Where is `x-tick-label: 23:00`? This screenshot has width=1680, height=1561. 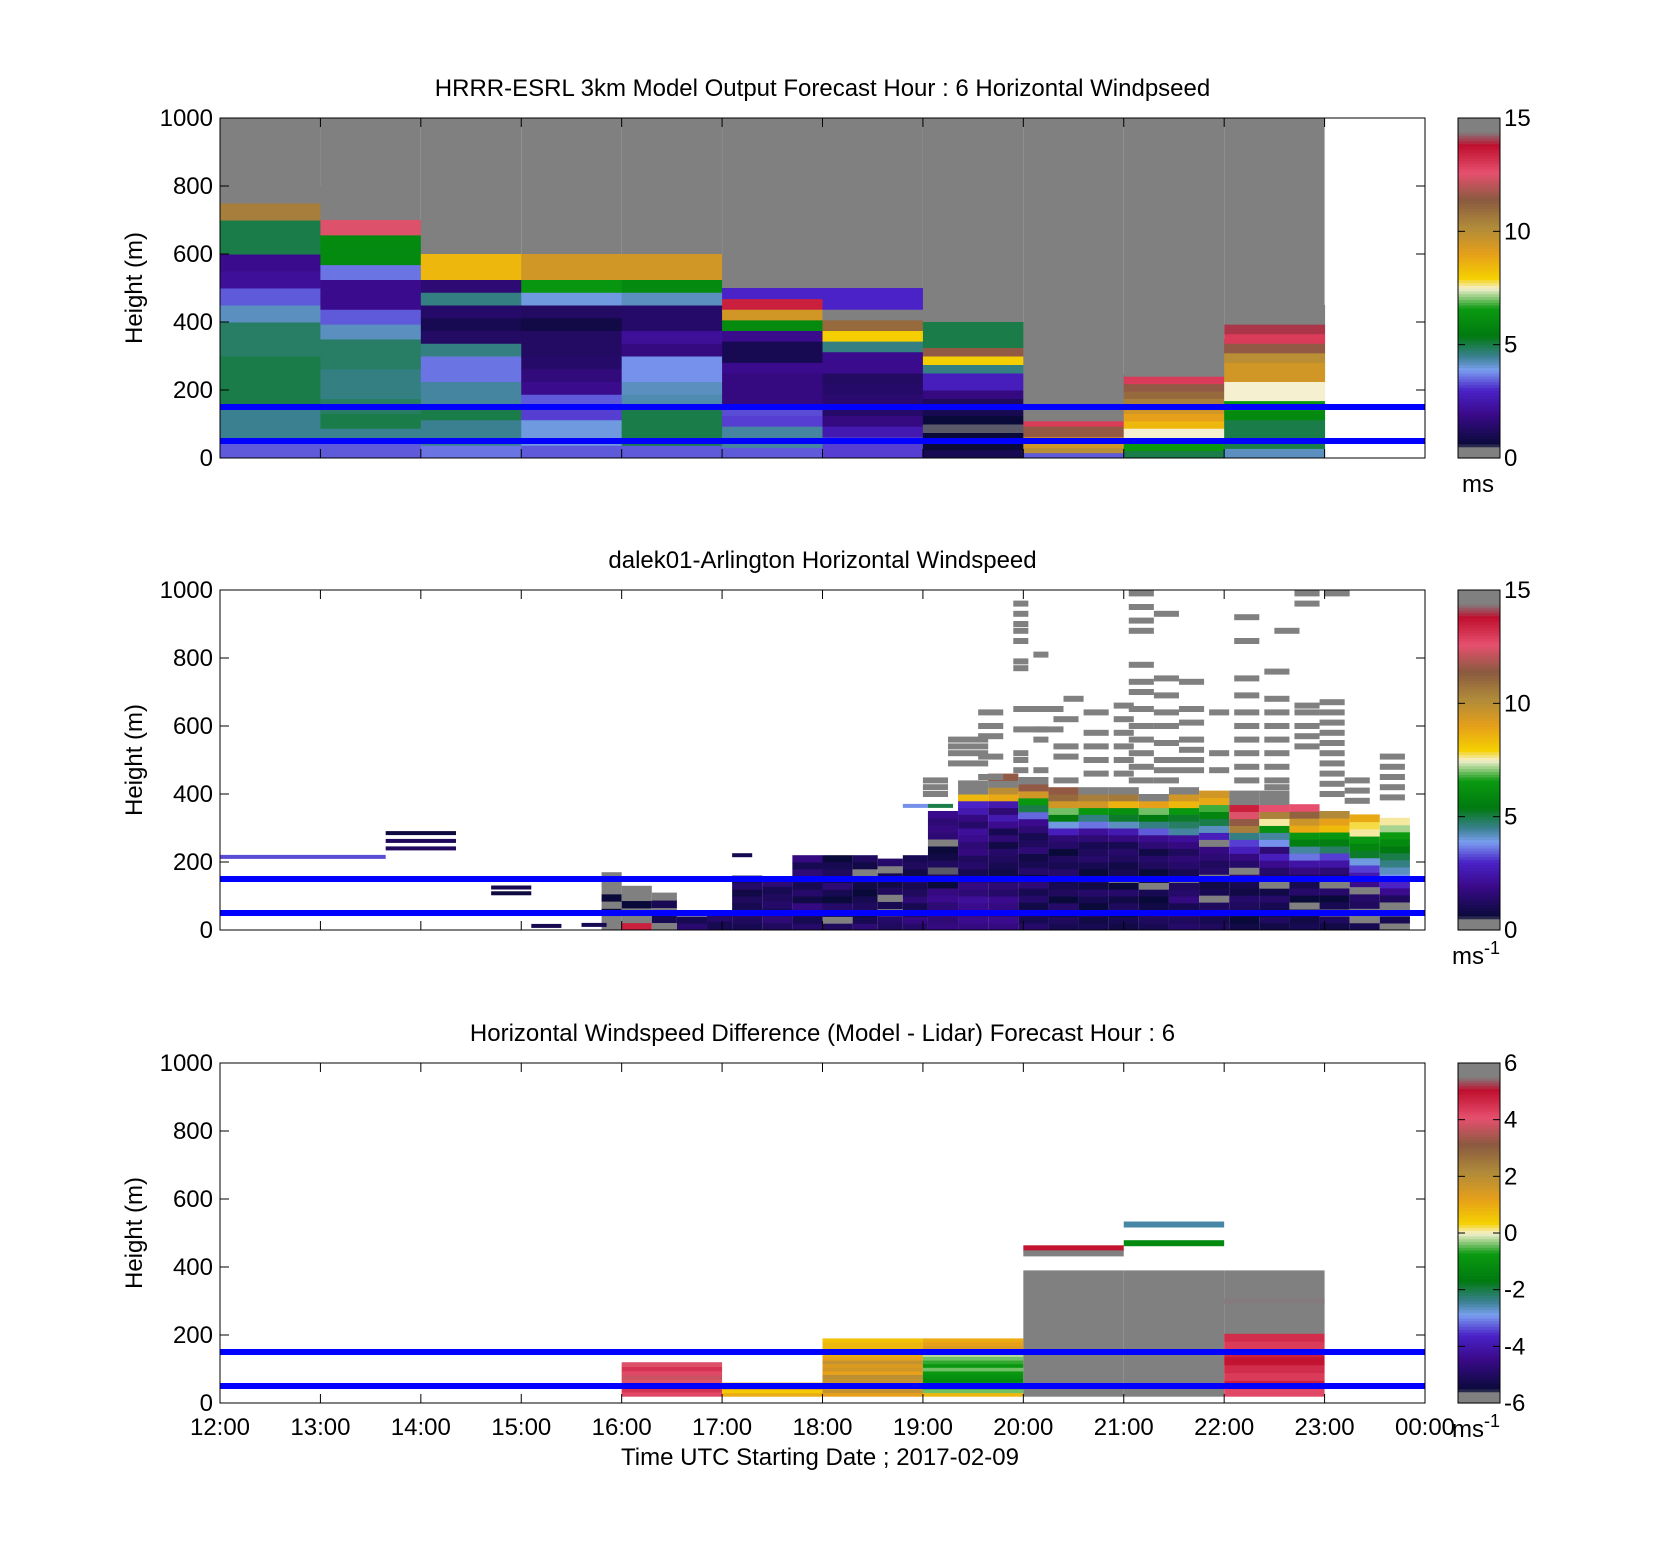 x-tick-label: 23:00 is located at coordinates (1325, 1427).